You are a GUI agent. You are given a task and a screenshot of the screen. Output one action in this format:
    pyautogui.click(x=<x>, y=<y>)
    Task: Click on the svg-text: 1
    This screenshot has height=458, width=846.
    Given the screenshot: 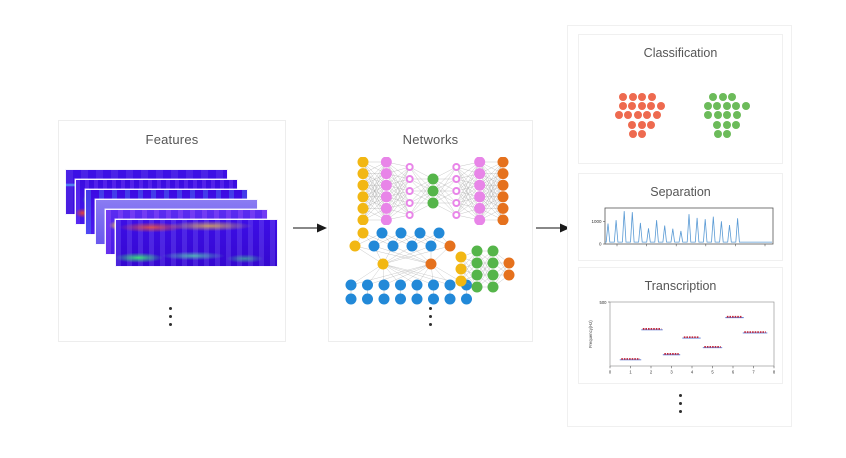 What is the action you would take?
    pyautogui.click(x=630, y=372)
    